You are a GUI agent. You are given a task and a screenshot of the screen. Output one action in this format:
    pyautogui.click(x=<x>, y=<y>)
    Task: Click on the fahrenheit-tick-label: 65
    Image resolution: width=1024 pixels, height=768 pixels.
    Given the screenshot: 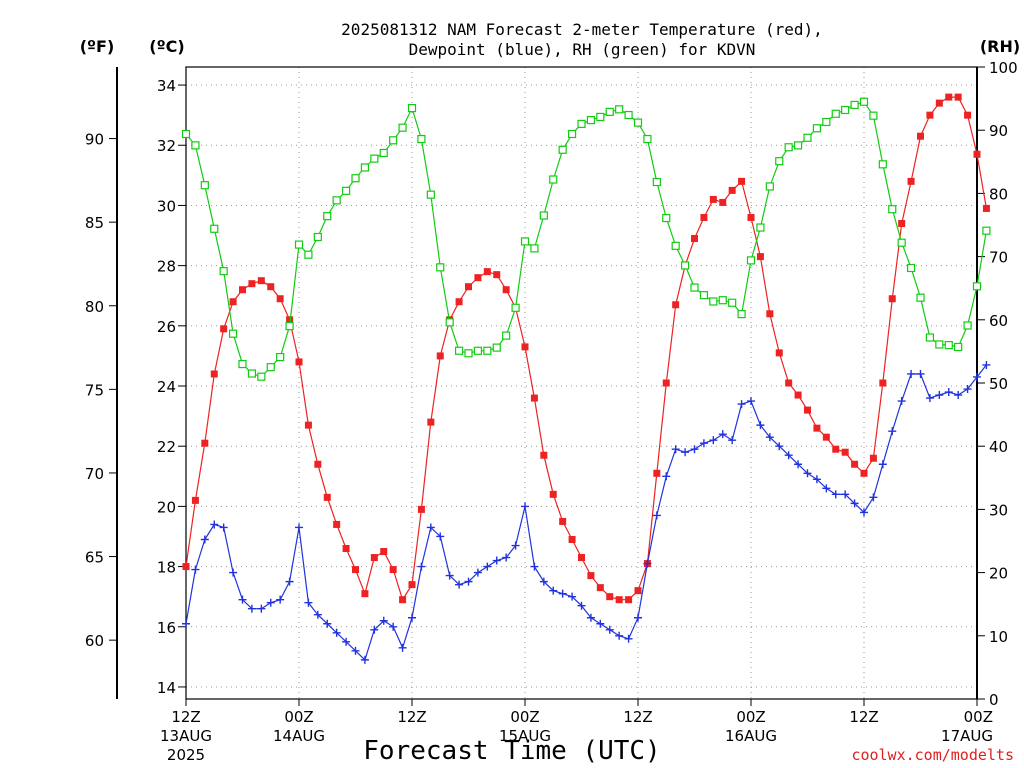 What is the action you would take?
    pyautogui.click(x=94, y=558)
    